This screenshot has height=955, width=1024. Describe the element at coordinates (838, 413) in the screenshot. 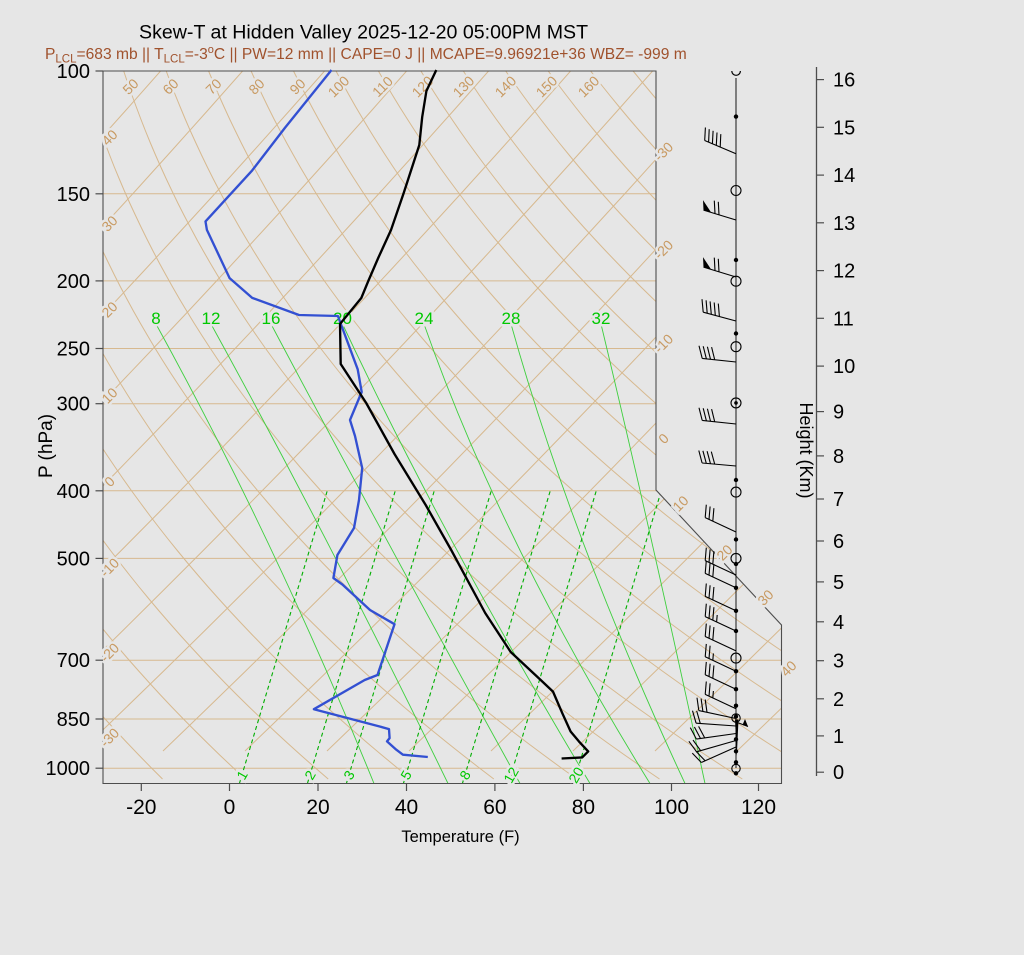

I see `svg-text: 9` at that location.